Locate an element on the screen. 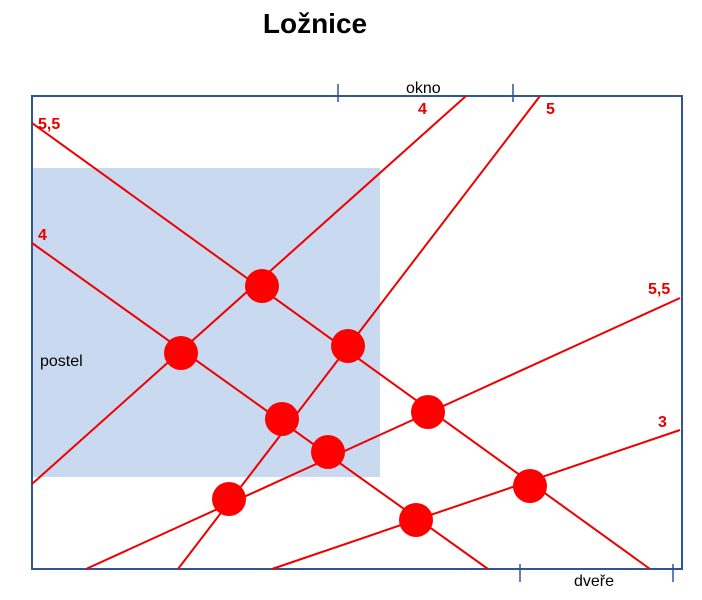 Image resolution: width=702 pixels, height=600 pixels. line-label-5-top: 5 is located at coordinates (550, 109).